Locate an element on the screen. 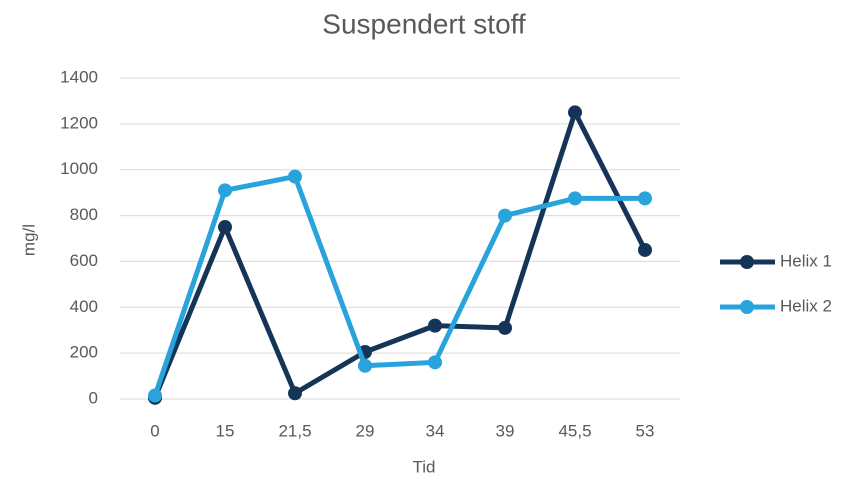 The image size is (848, 482). y-tick-label: 1000 is located at coordinates (79, 168).